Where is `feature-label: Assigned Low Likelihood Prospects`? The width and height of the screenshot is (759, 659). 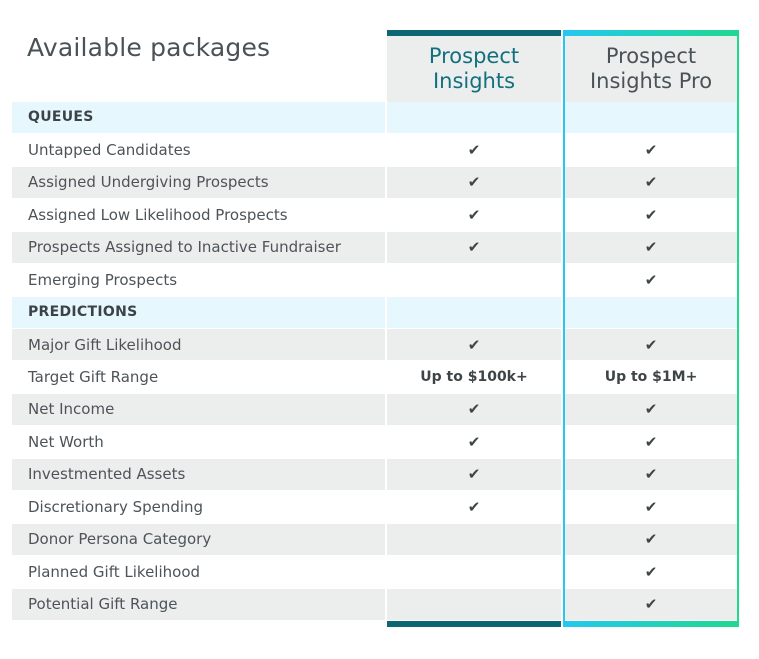
feature-label: Assigned Low Likelihood Prospects is located at coordinates (198, 215).